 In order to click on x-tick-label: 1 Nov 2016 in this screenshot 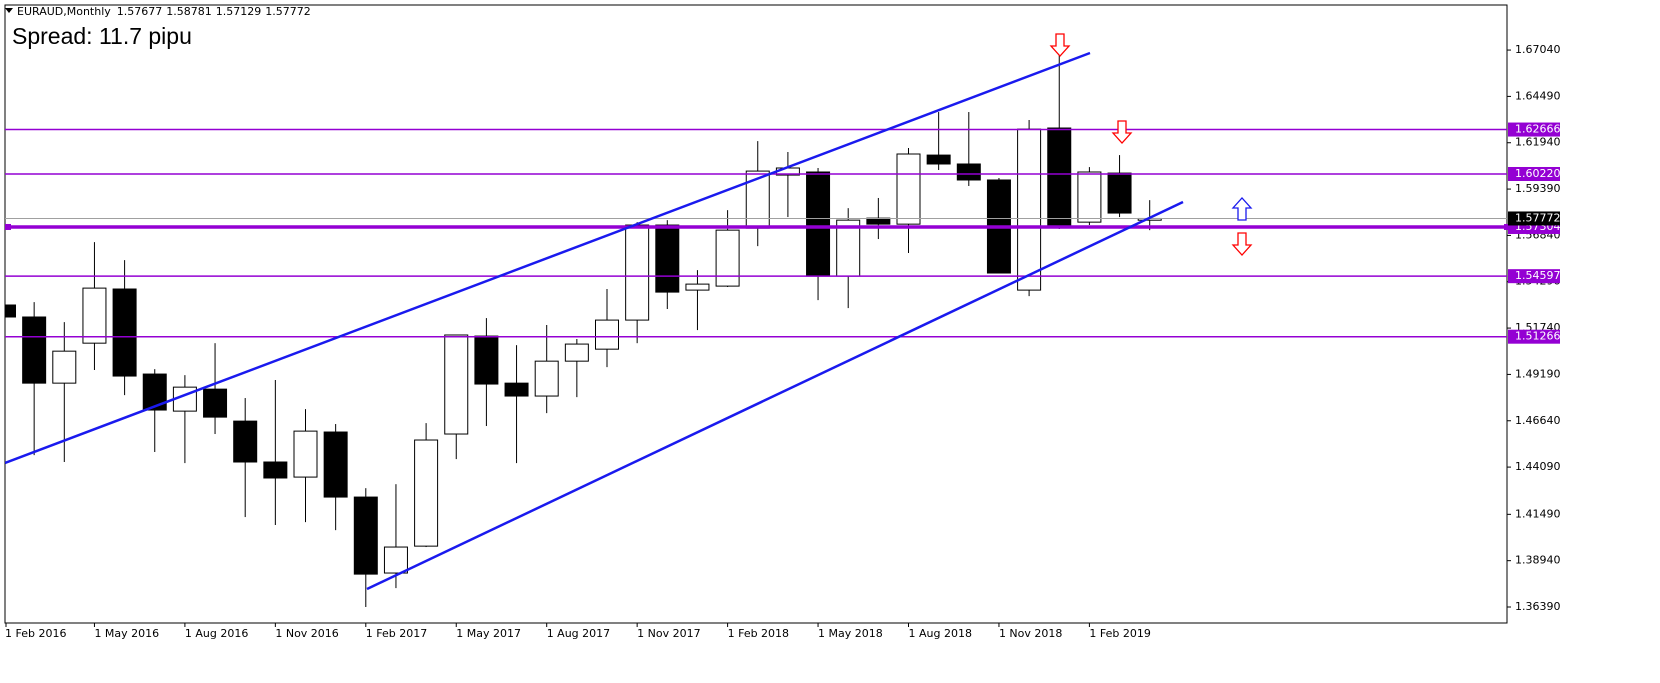, I will do `click(306, 633)`.